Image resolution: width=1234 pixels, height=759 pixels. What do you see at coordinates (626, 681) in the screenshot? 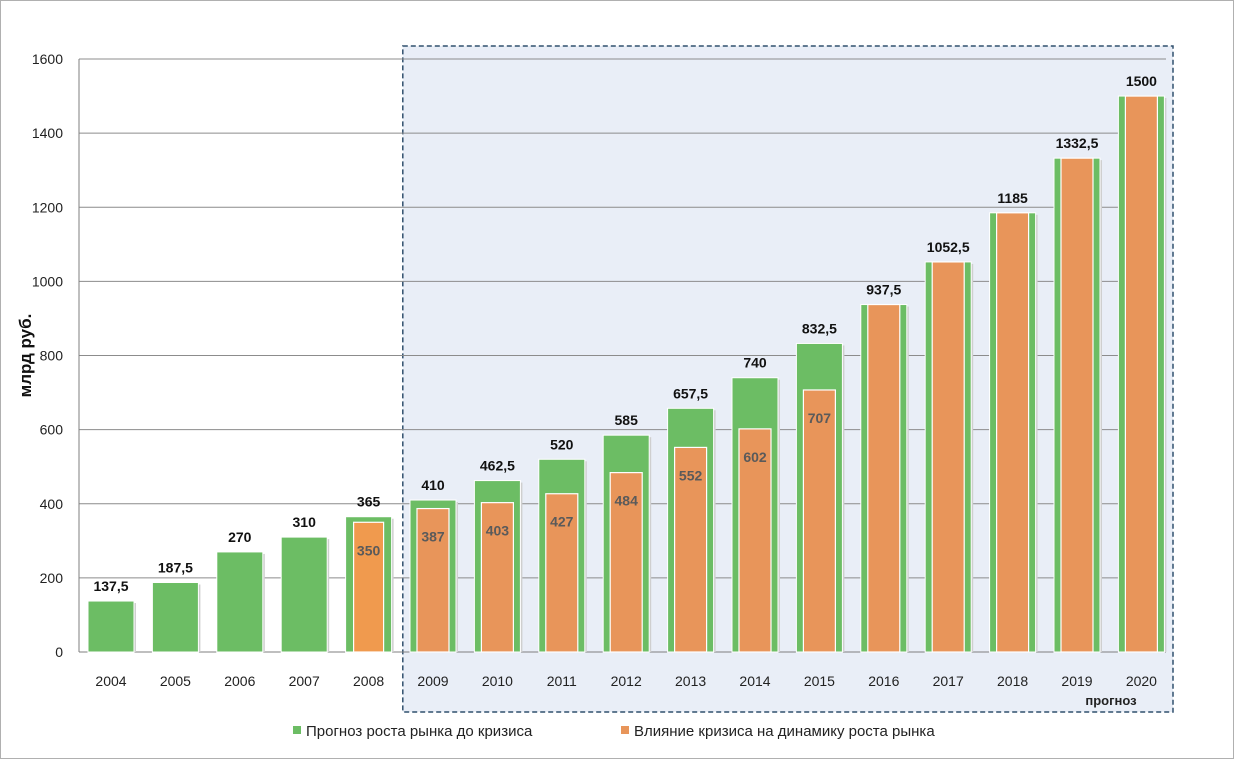
I see `x-tick-label: 2012` at bounding box center [626, 681].